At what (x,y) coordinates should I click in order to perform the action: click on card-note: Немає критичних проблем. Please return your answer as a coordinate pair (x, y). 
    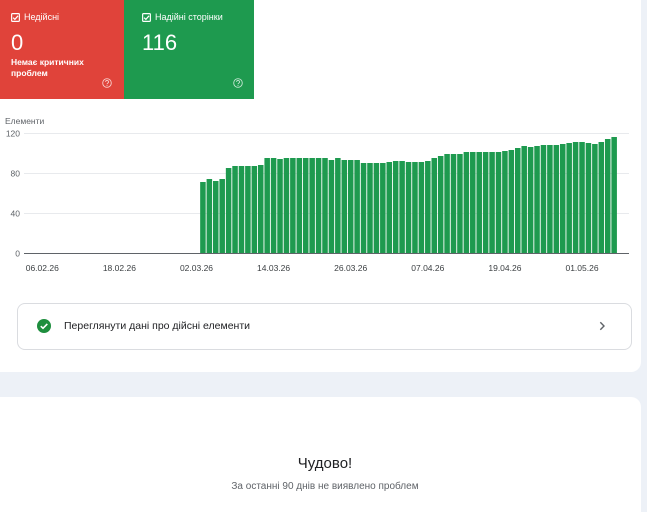
    Looking at the image, I should click on (47, 67).